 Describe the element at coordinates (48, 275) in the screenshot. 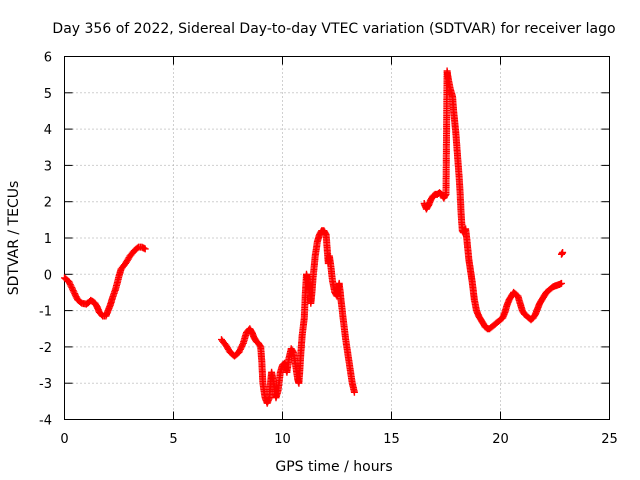

I see `y-tick-label: 0` at that location.